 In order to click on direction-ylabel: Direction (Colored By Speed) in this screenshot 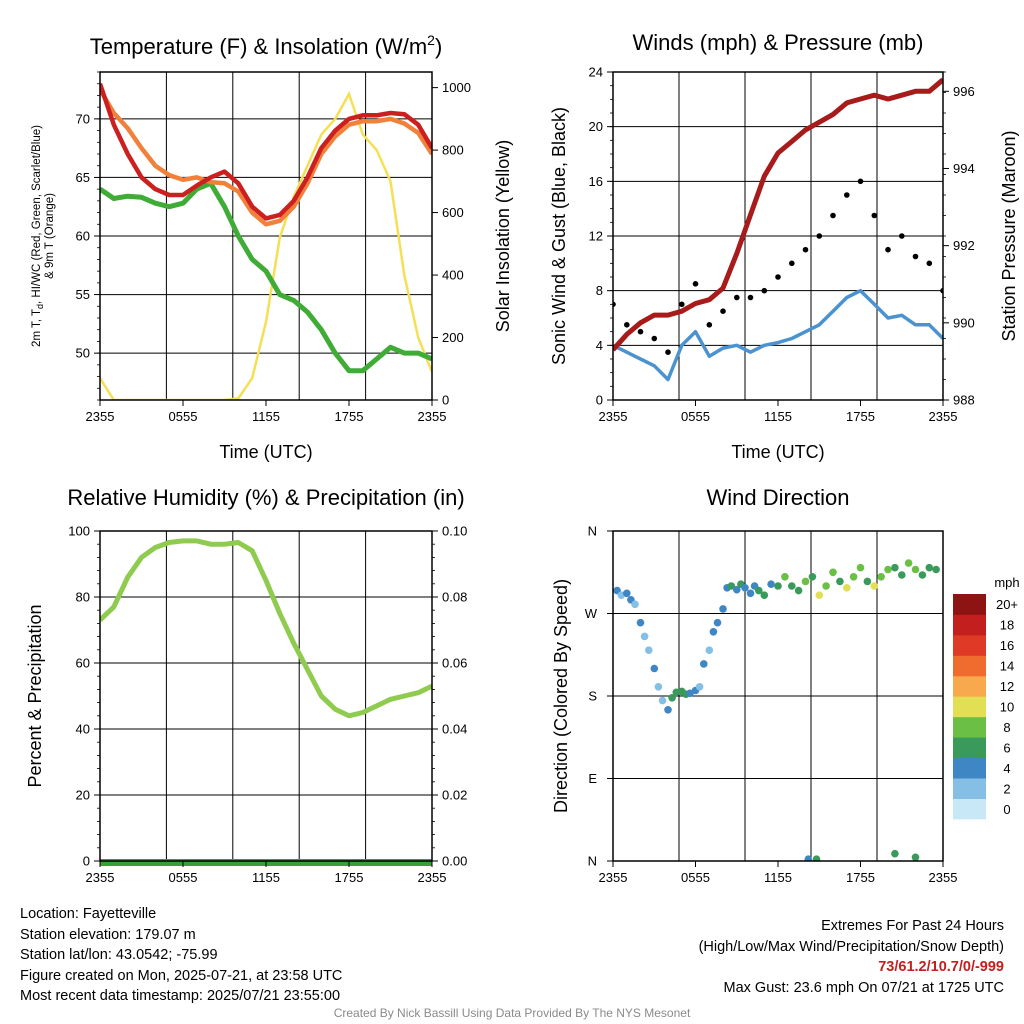, I will do `click(561, 696)`.